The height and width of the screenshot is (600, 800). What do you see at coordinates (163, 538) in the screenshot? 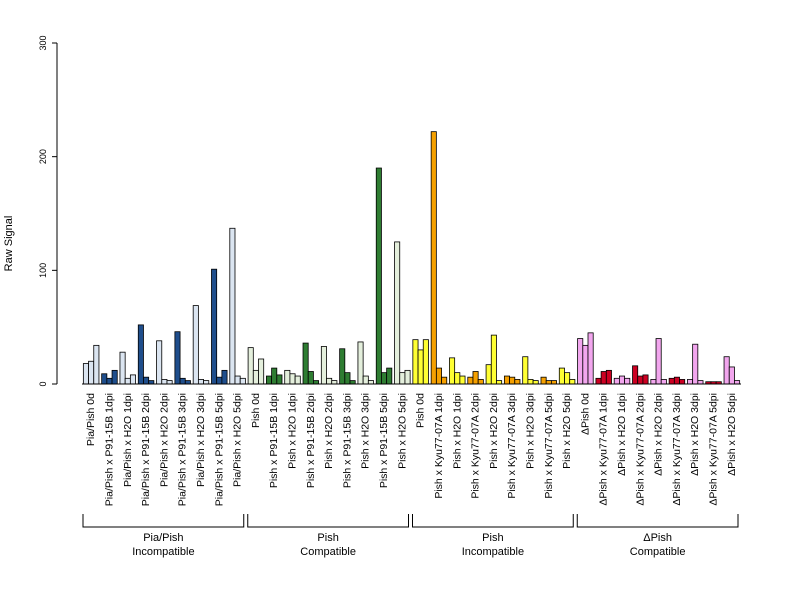
I see `group-label-line1: Pia/Pish` at bounding box center [163, 538].